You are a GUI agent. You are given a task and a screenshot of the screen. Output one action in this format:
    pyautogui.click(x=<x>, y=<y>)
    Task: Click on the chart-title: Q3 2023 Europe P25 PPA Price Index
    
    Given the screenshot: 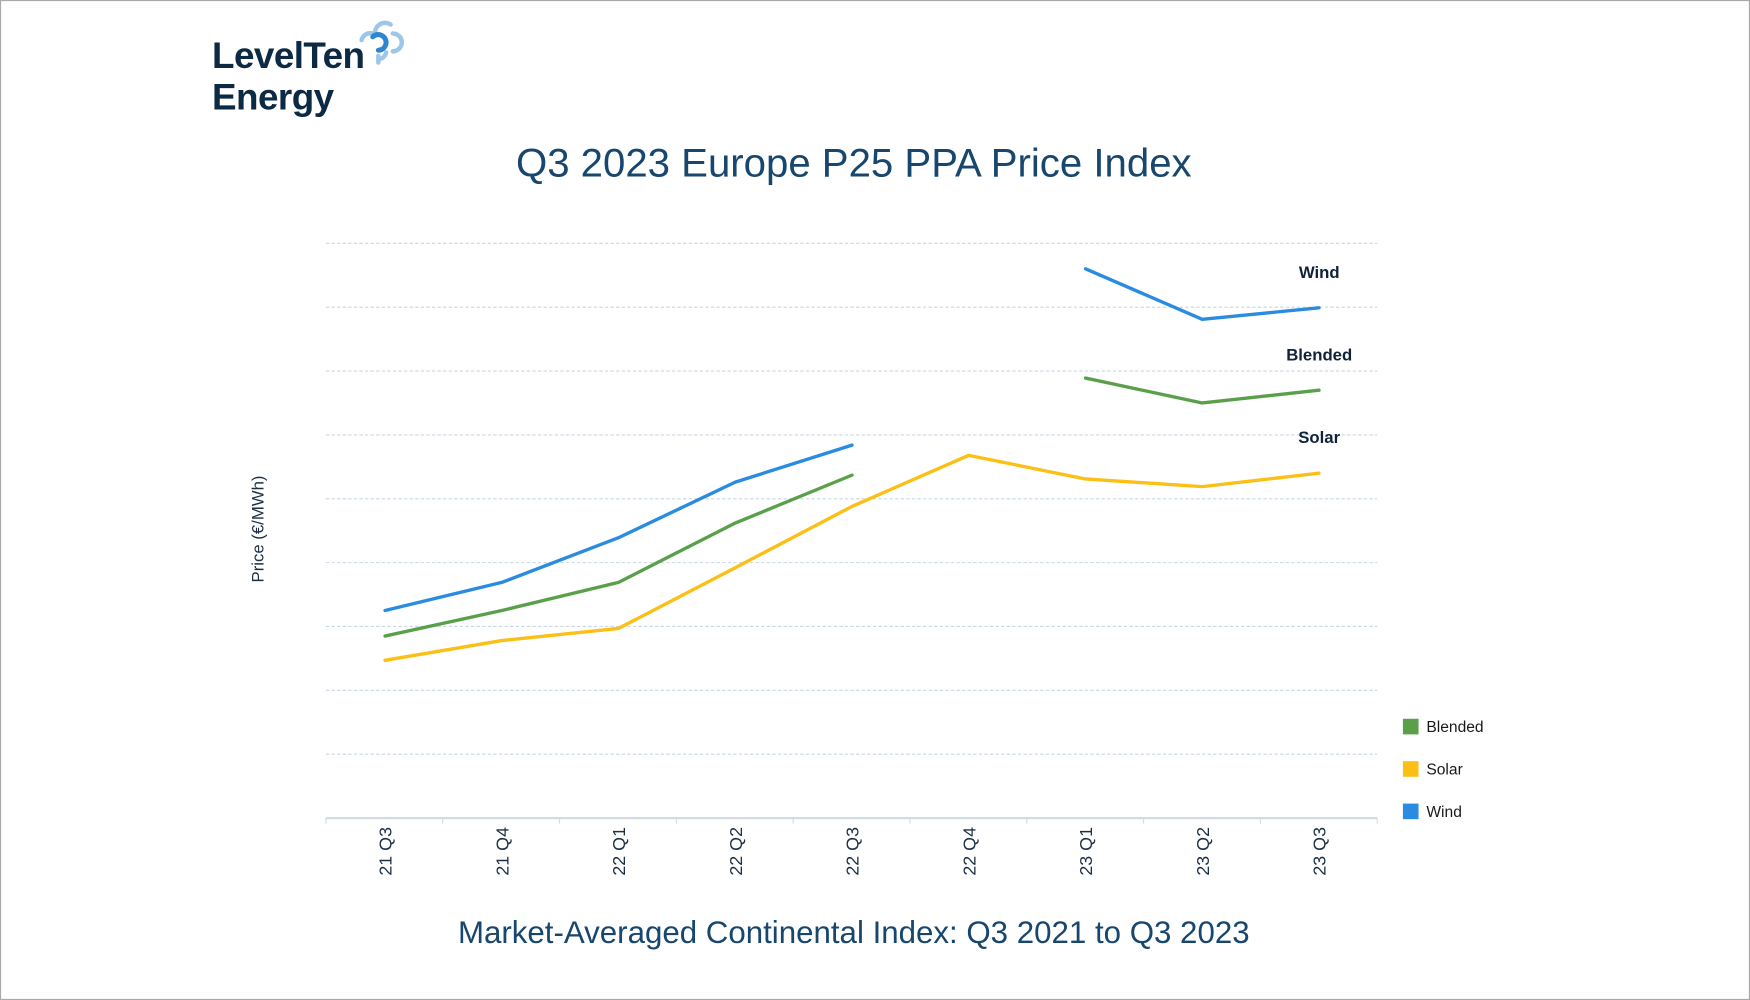 What is the action you would take?
    pyautogui.click(x=854, y=162)
    